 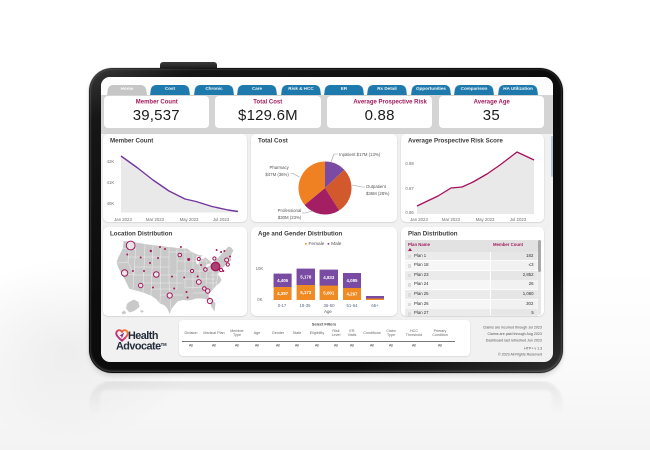 What do you see at coordinates (283, 280) in the screenshot?
I see `svg-text: 4,405` at bounding box center [283, 280].